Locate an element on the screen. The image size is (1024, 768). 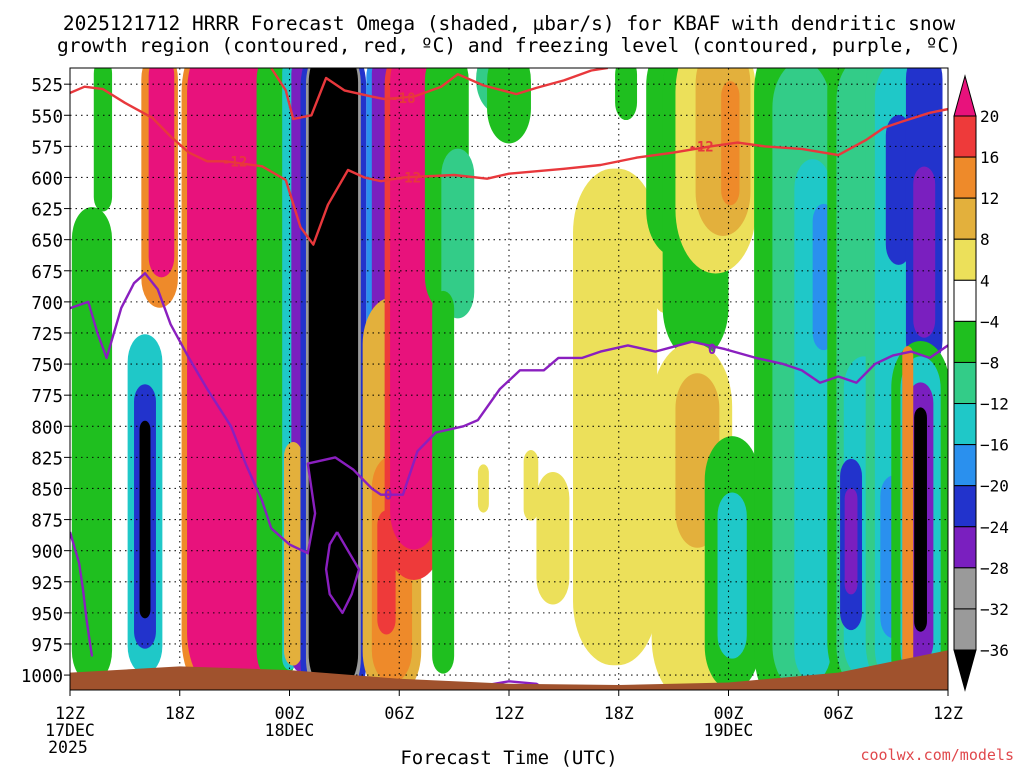
x-tick-label-2: 00Z is located at coordinates (290, 713).